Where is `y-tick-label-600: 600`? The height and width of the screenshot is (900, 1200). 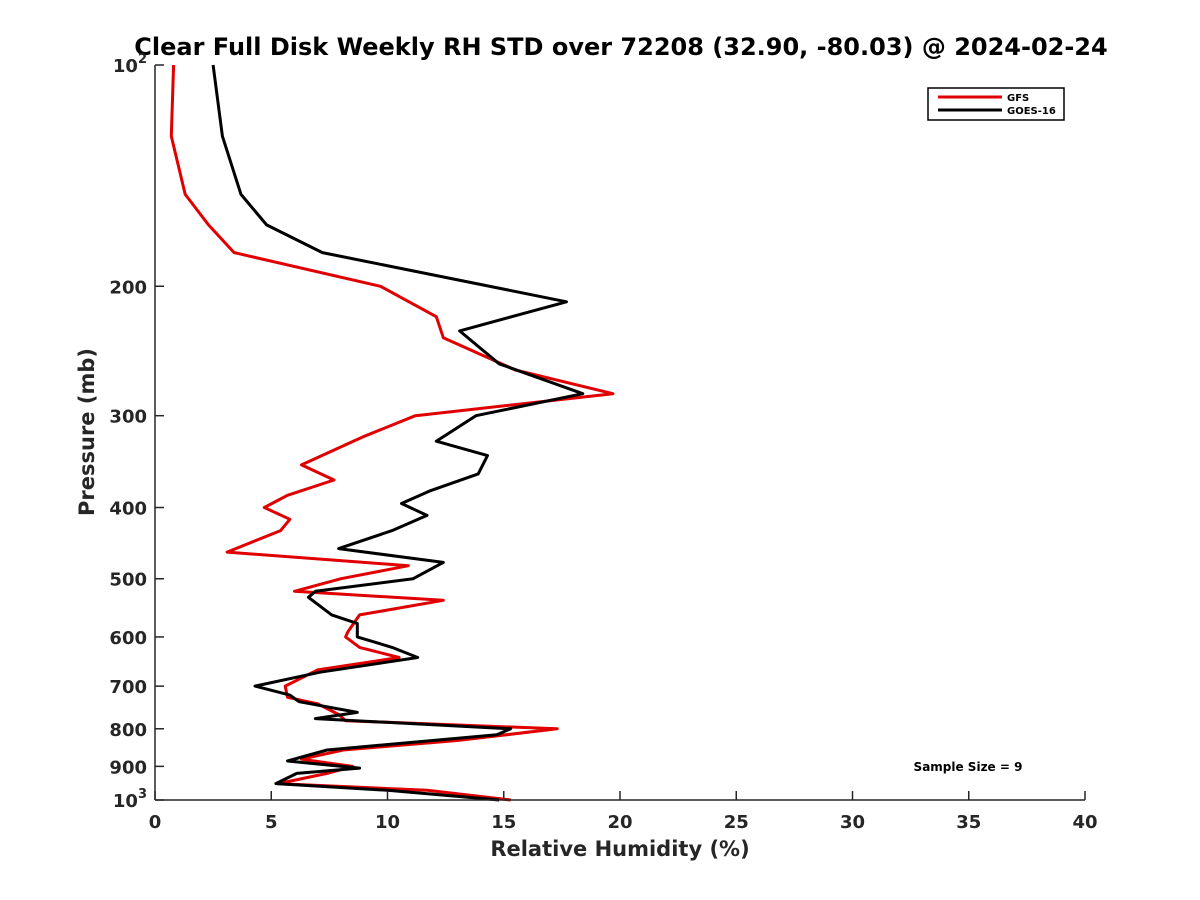 y-tick-label-600: 600 is located at coordinates (128, 638).